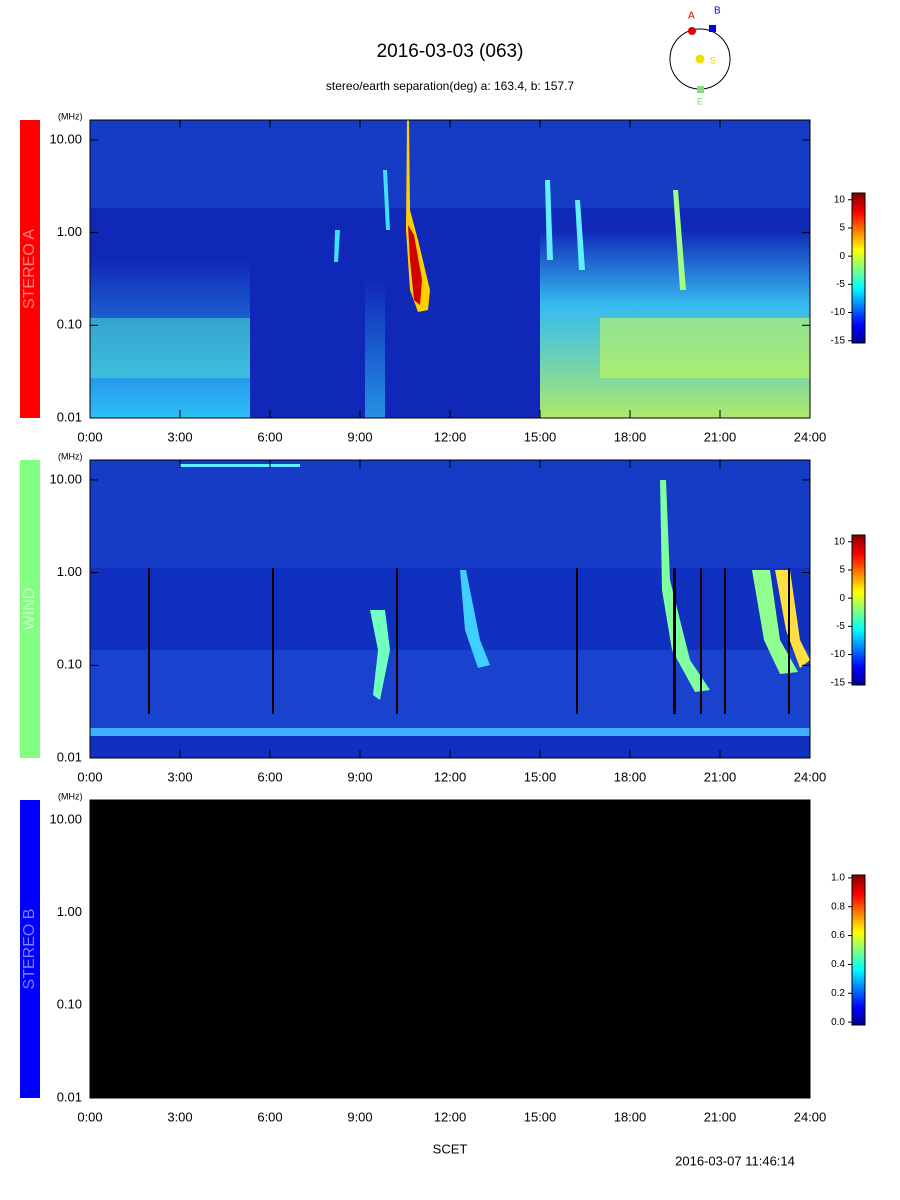 Image resolution: width=900 pixels, height=1200 pixels. What do you see at coordinates (838, 878) in the screenshot?
I see `colorbar-tick-label: 1.0` at bounding box center [838, 878].